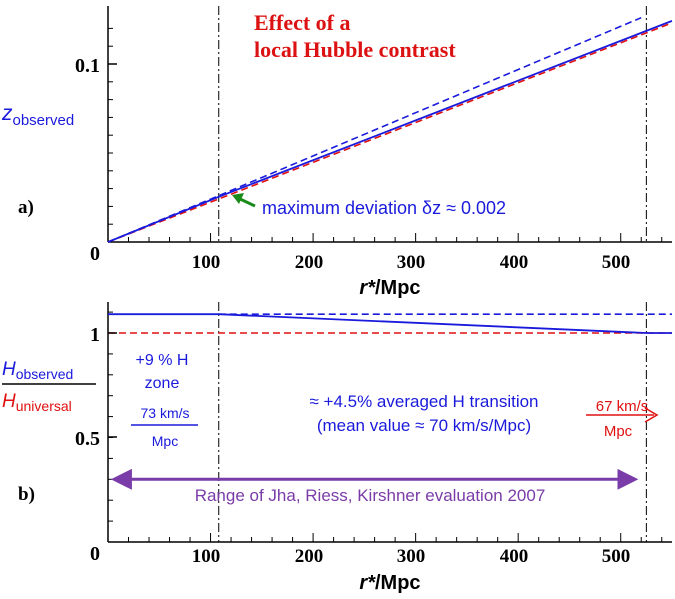 This screenshot has height=599, width=675. What do you see at coordinates (87, 439) in the screenshot?
I see `panel-b-y-tick-label-05: 0.5` at bounding box center [87, 439].